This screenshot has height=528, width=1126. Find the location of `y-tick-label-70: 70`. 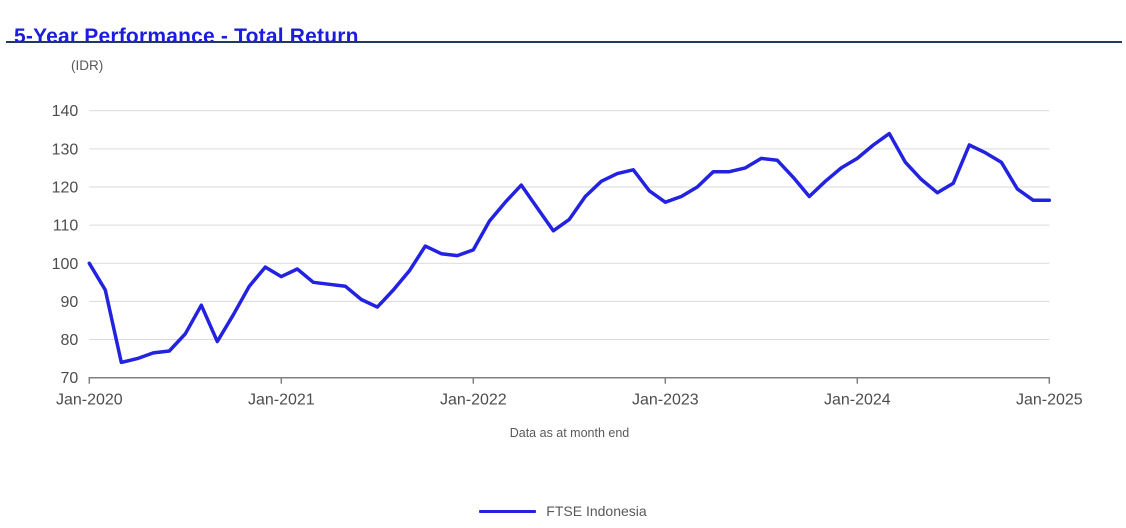

y-tick-label-70: 70 is located at coordinates (70, 378).